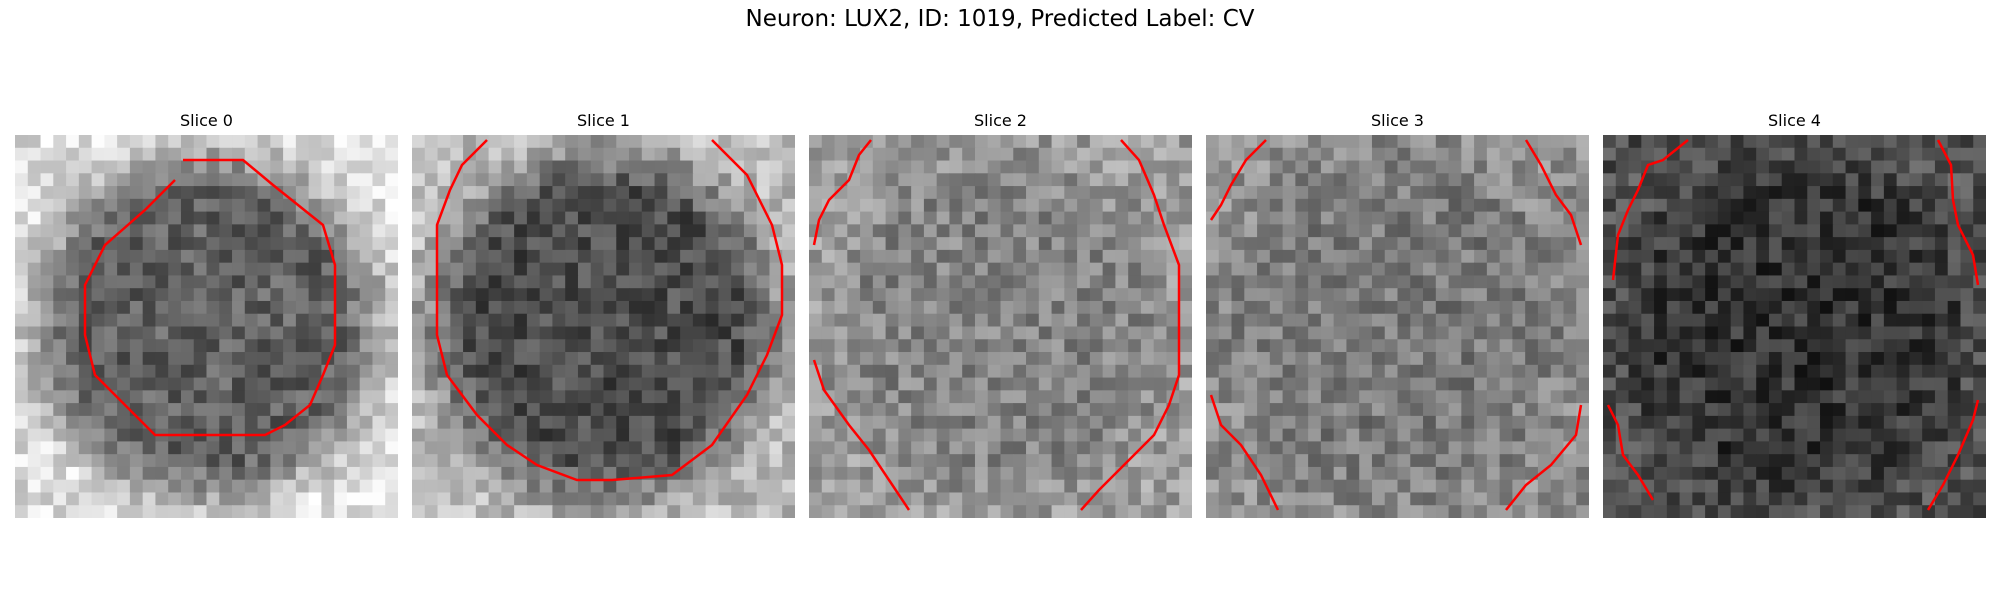 Image resolution: width=2000 pixels, height=600 pixels. What do you see at coordinates (603, 326) in the screenshot?
I see `slice-image` at bounding box center [603, 326].